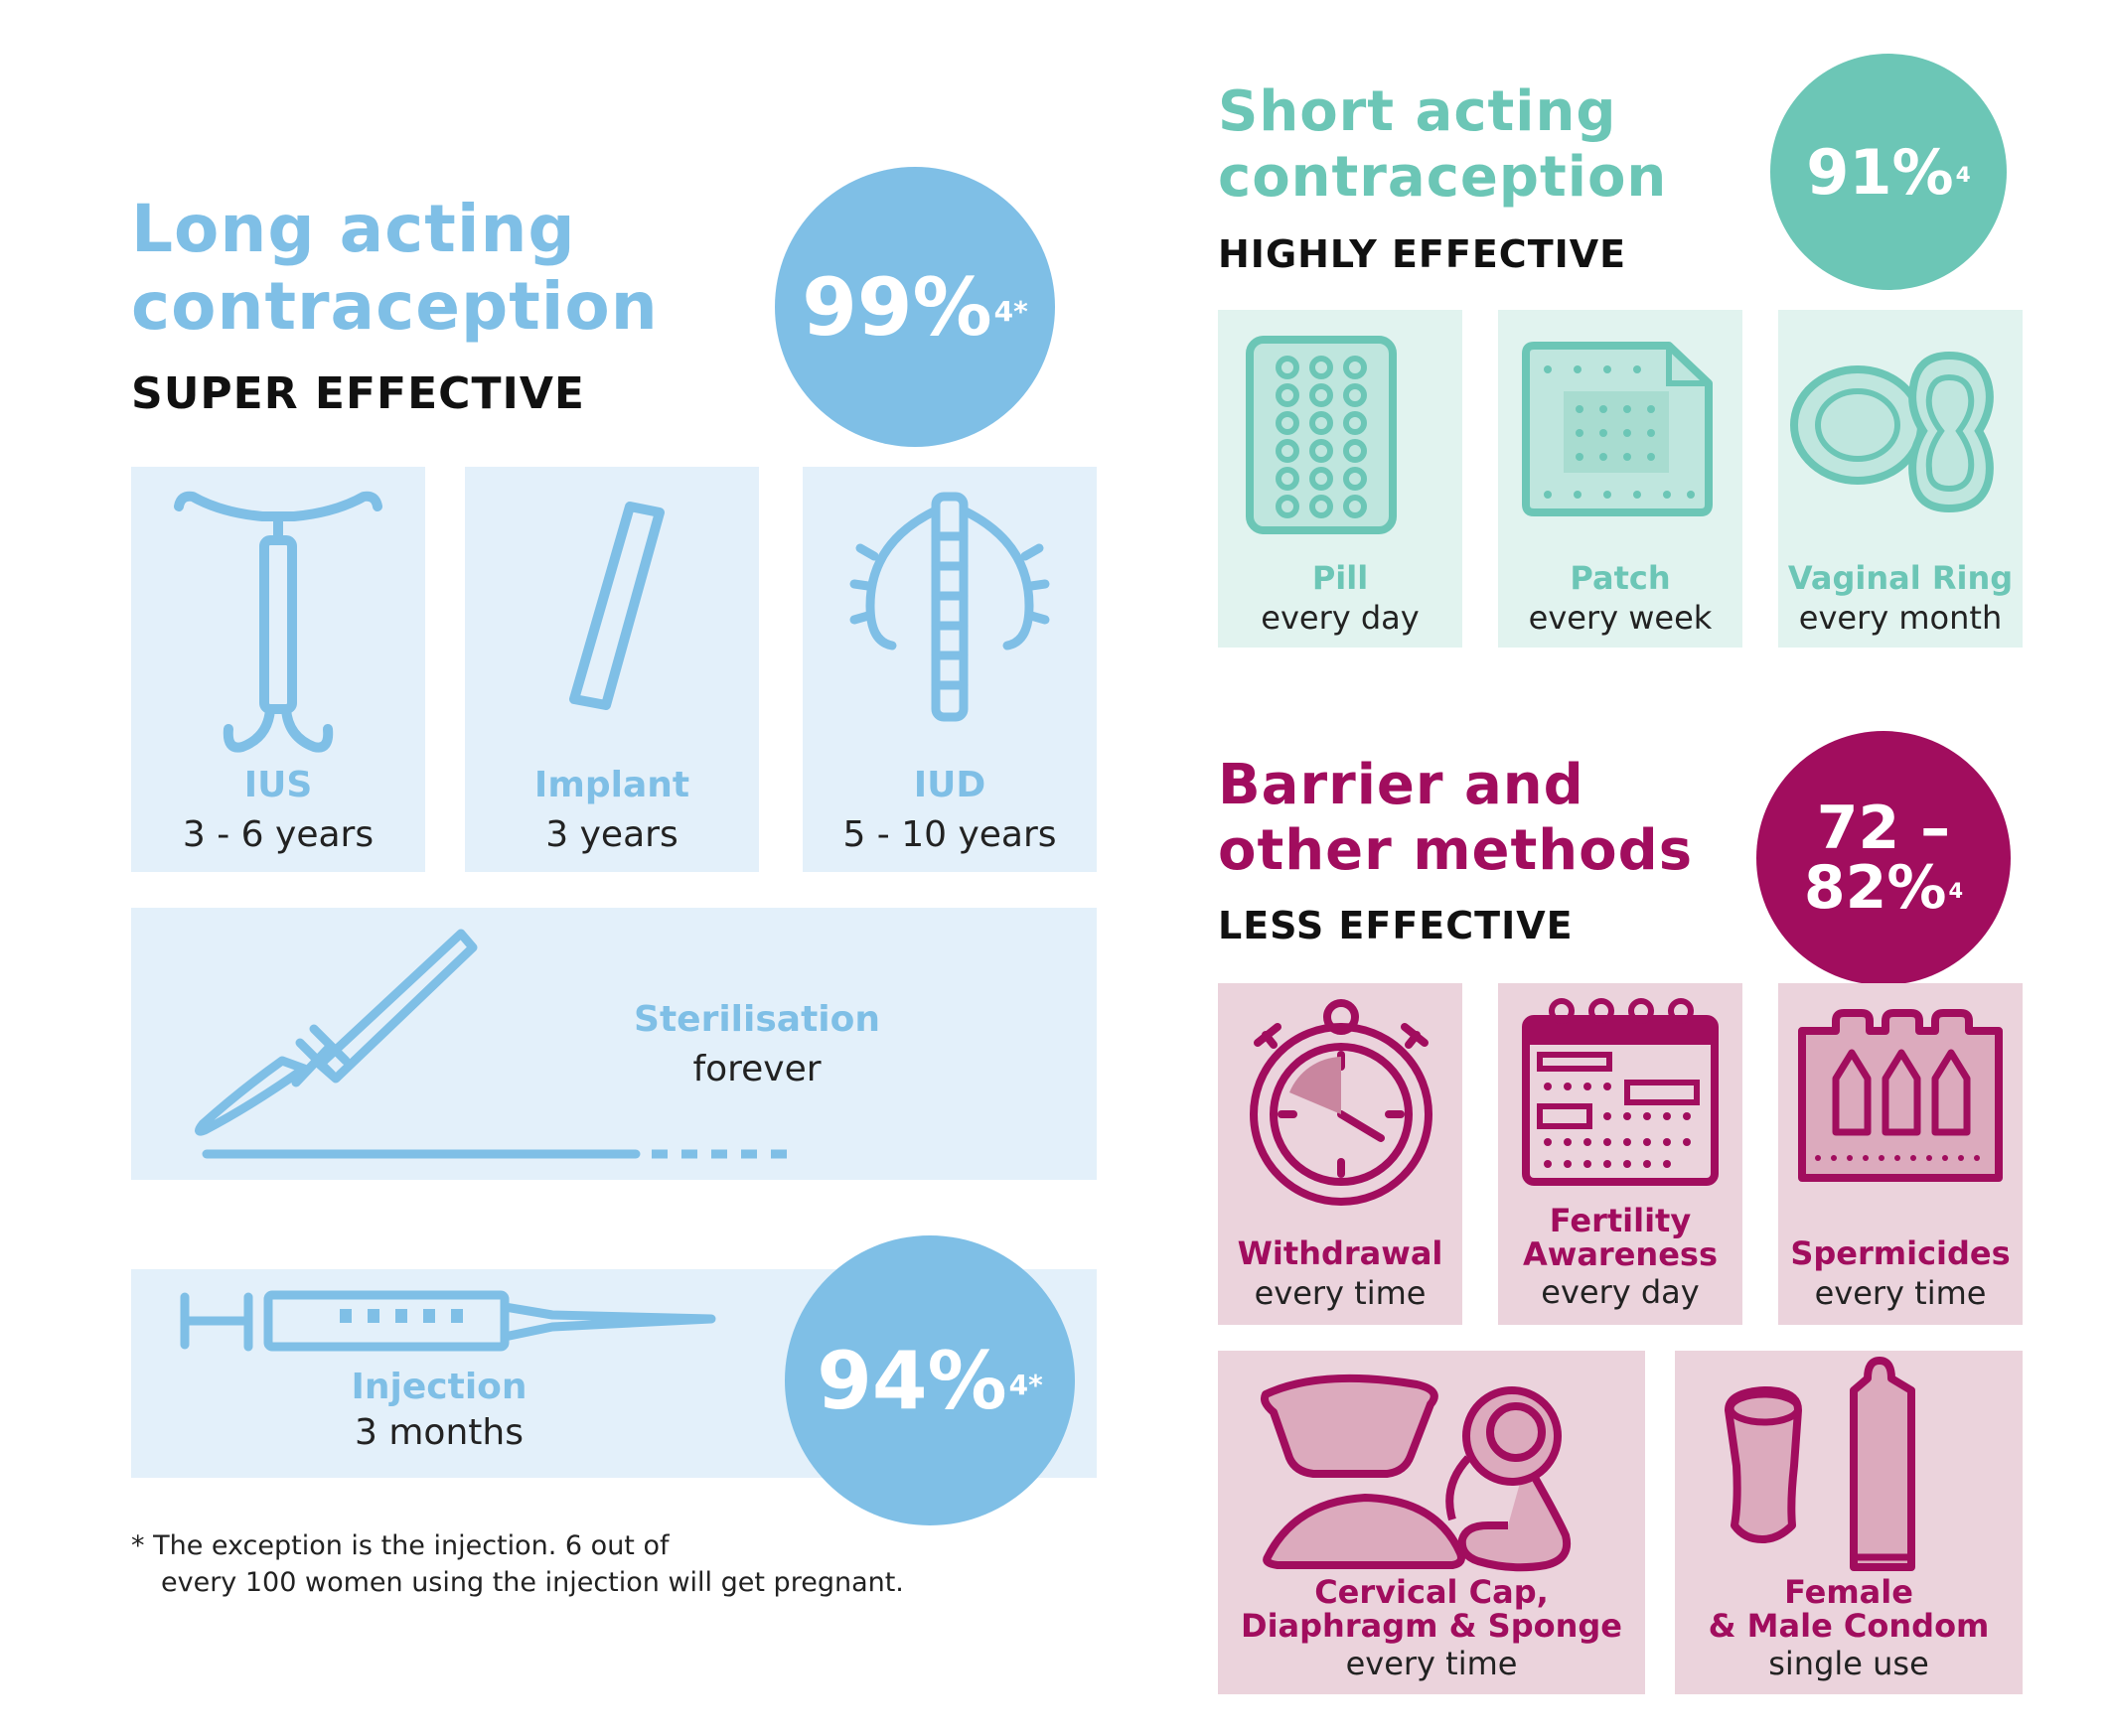 Image resolution: width=2109 pixels, height=1736 pixels. What do you see at coordinates (1340, 578) in the screenshot?
I see `pill-name: Pill` at bounding box center [1340, 578].